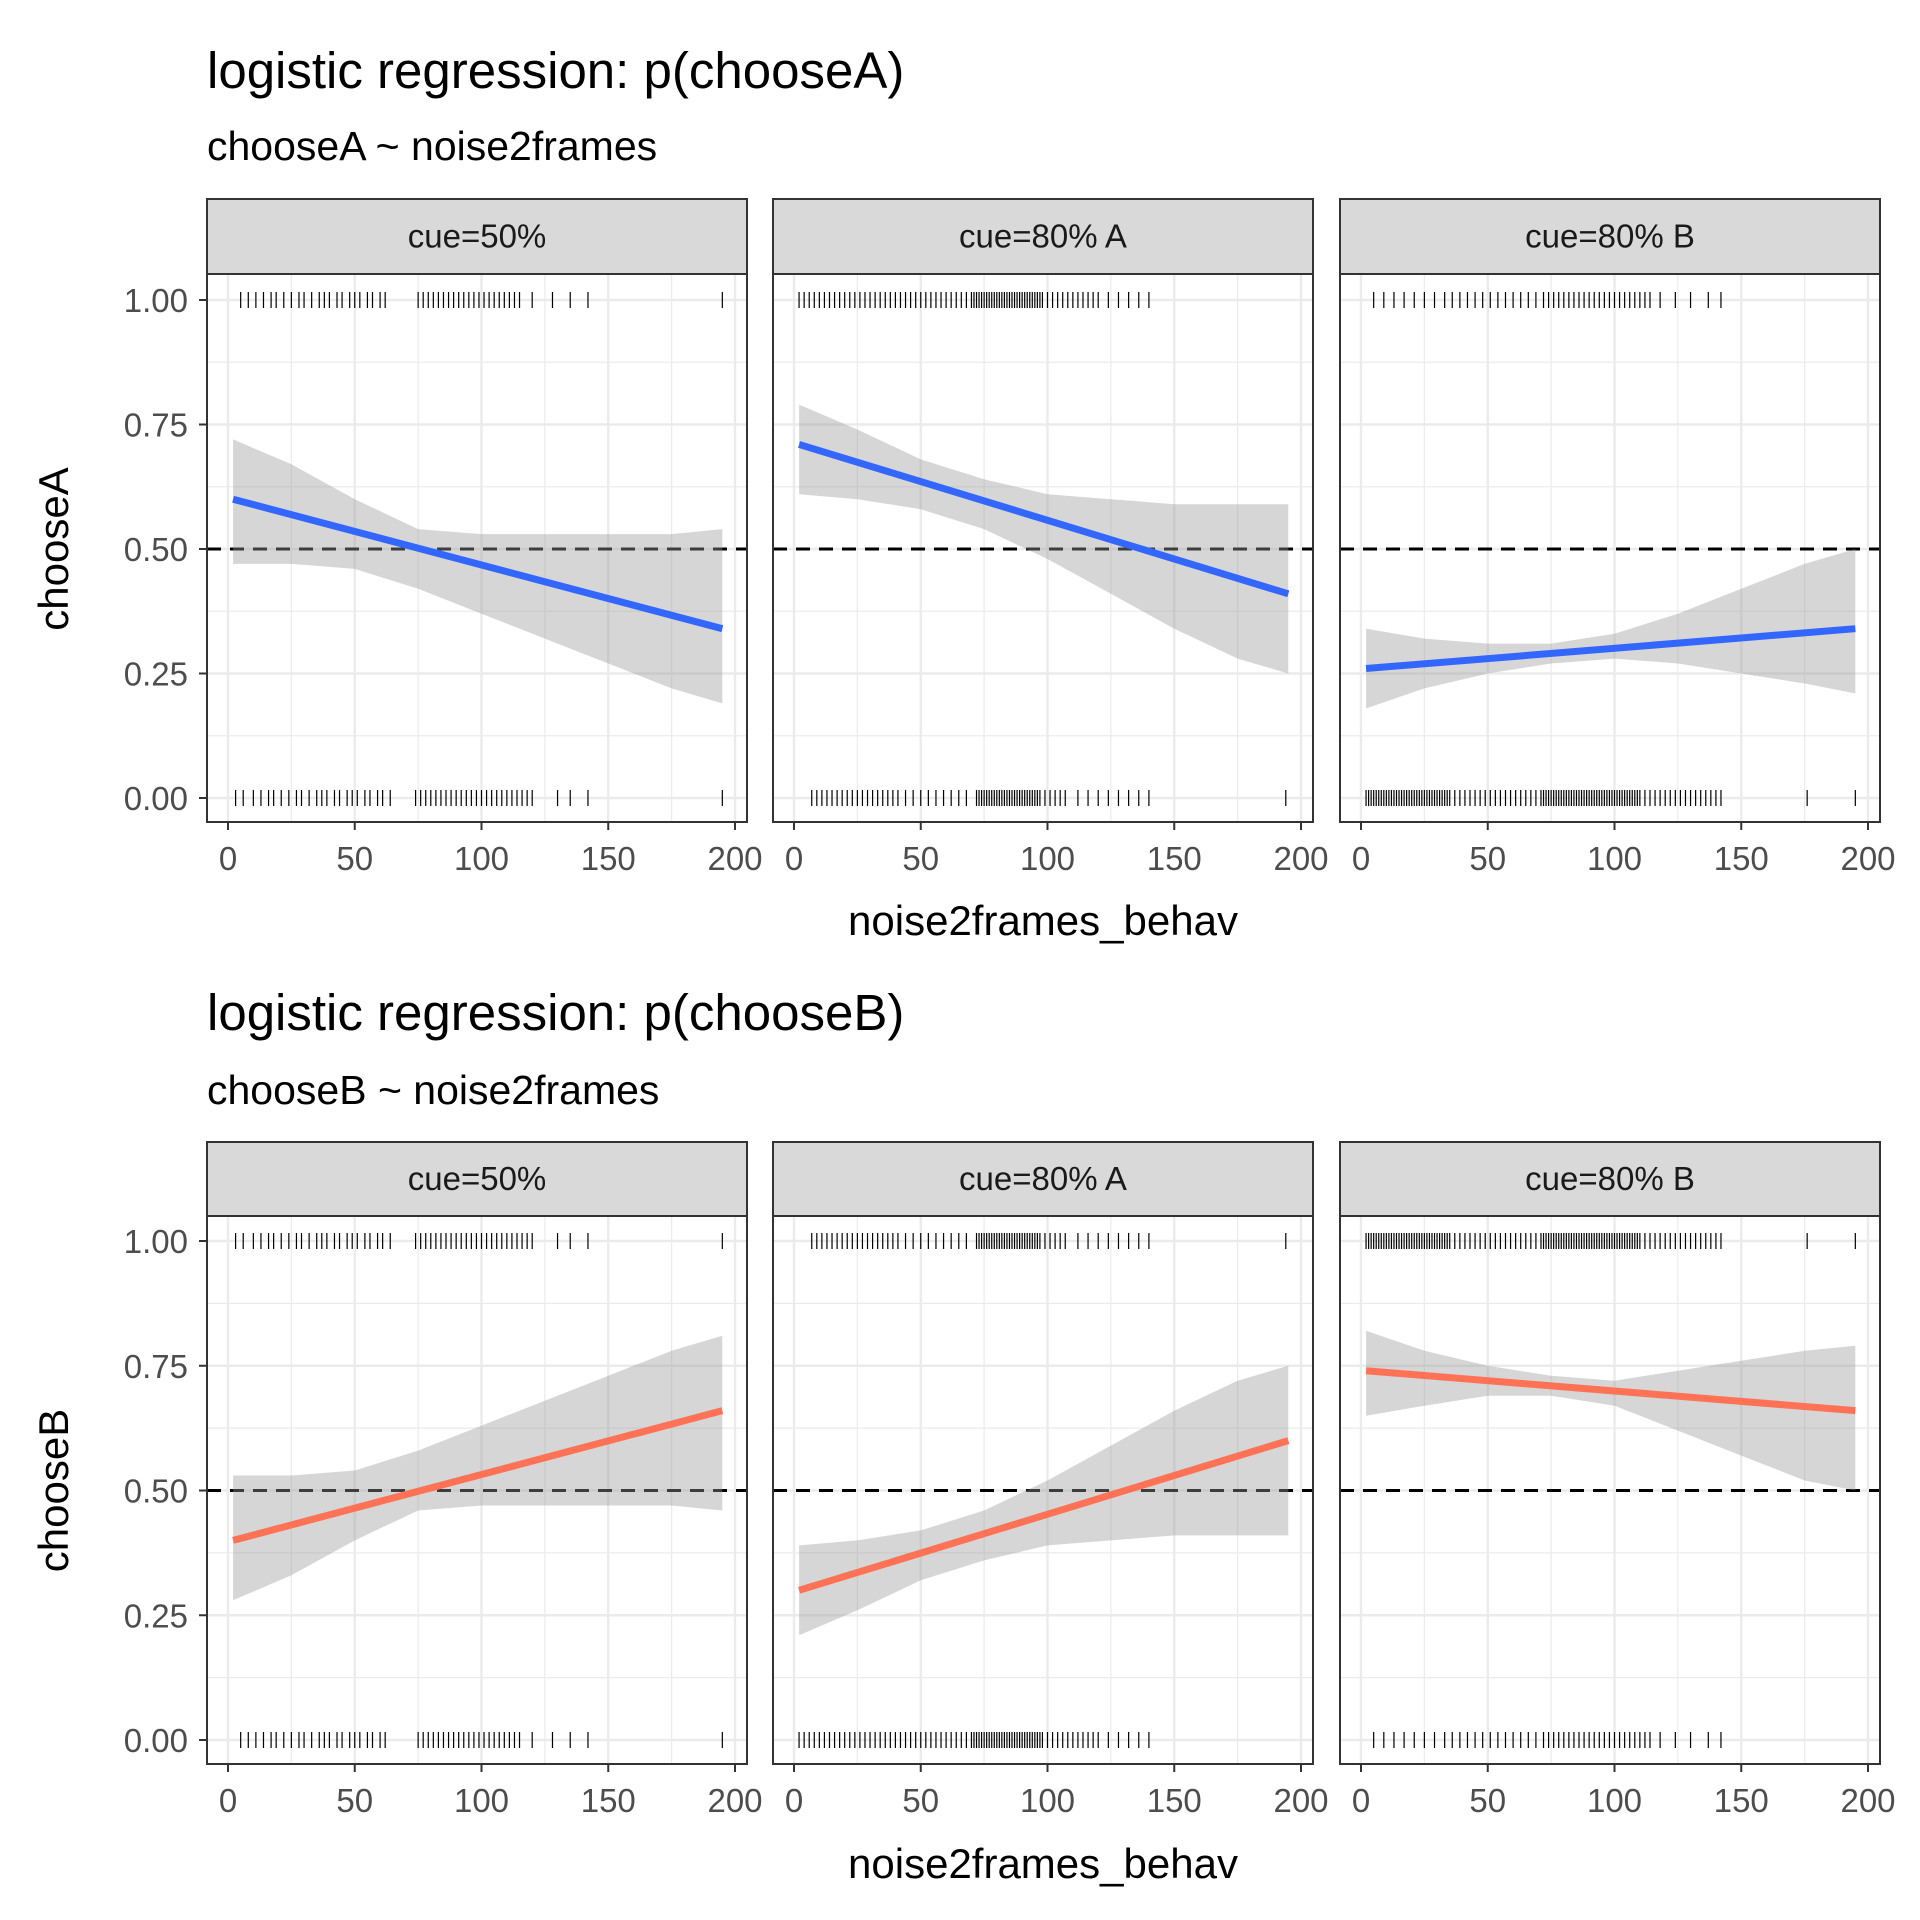 Image resolution: width=1920 pixels, height=1920 pixels. I want to click on chart-title: logistic regression: p(chooseA), so click(555, 70).